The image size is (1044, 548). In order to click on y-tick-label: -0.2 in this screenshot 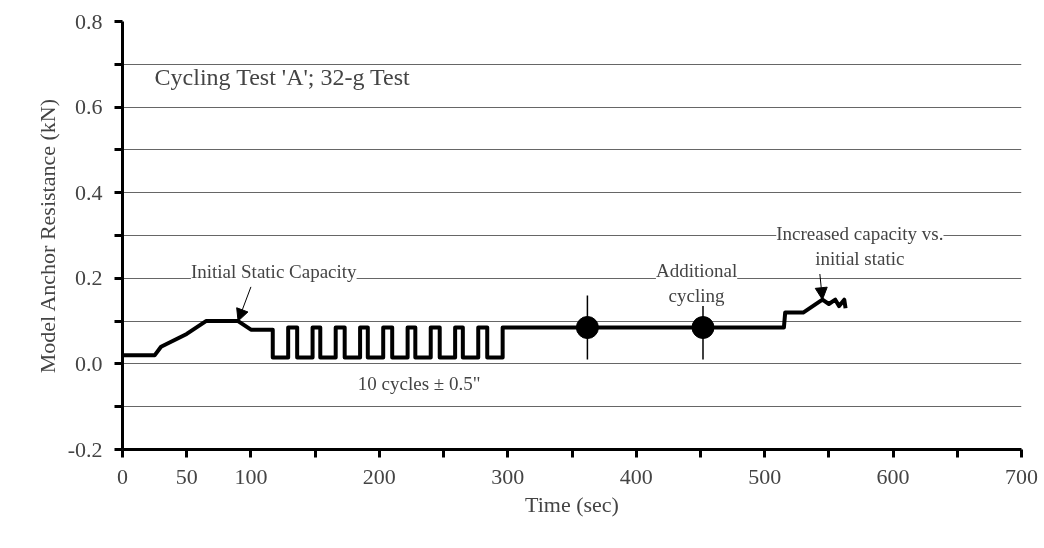, I will do `click(85, 449)`.